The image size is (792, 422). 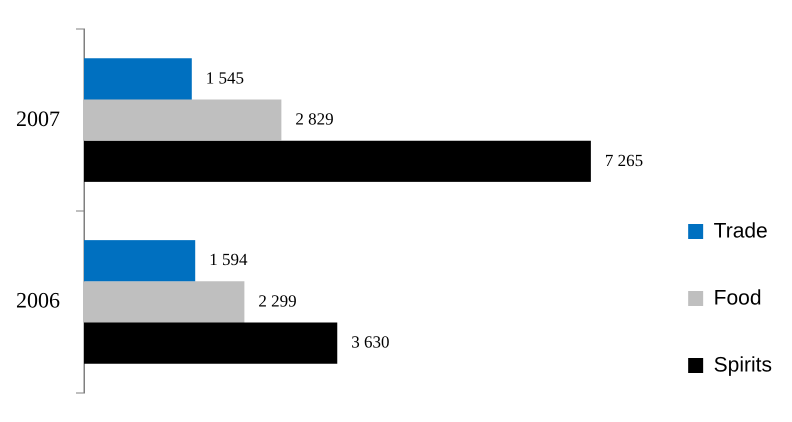 What do you see at coordinates (741, 230) in the screenshot?
I see `legend-label: Trade` at bounding box center [741, 230].